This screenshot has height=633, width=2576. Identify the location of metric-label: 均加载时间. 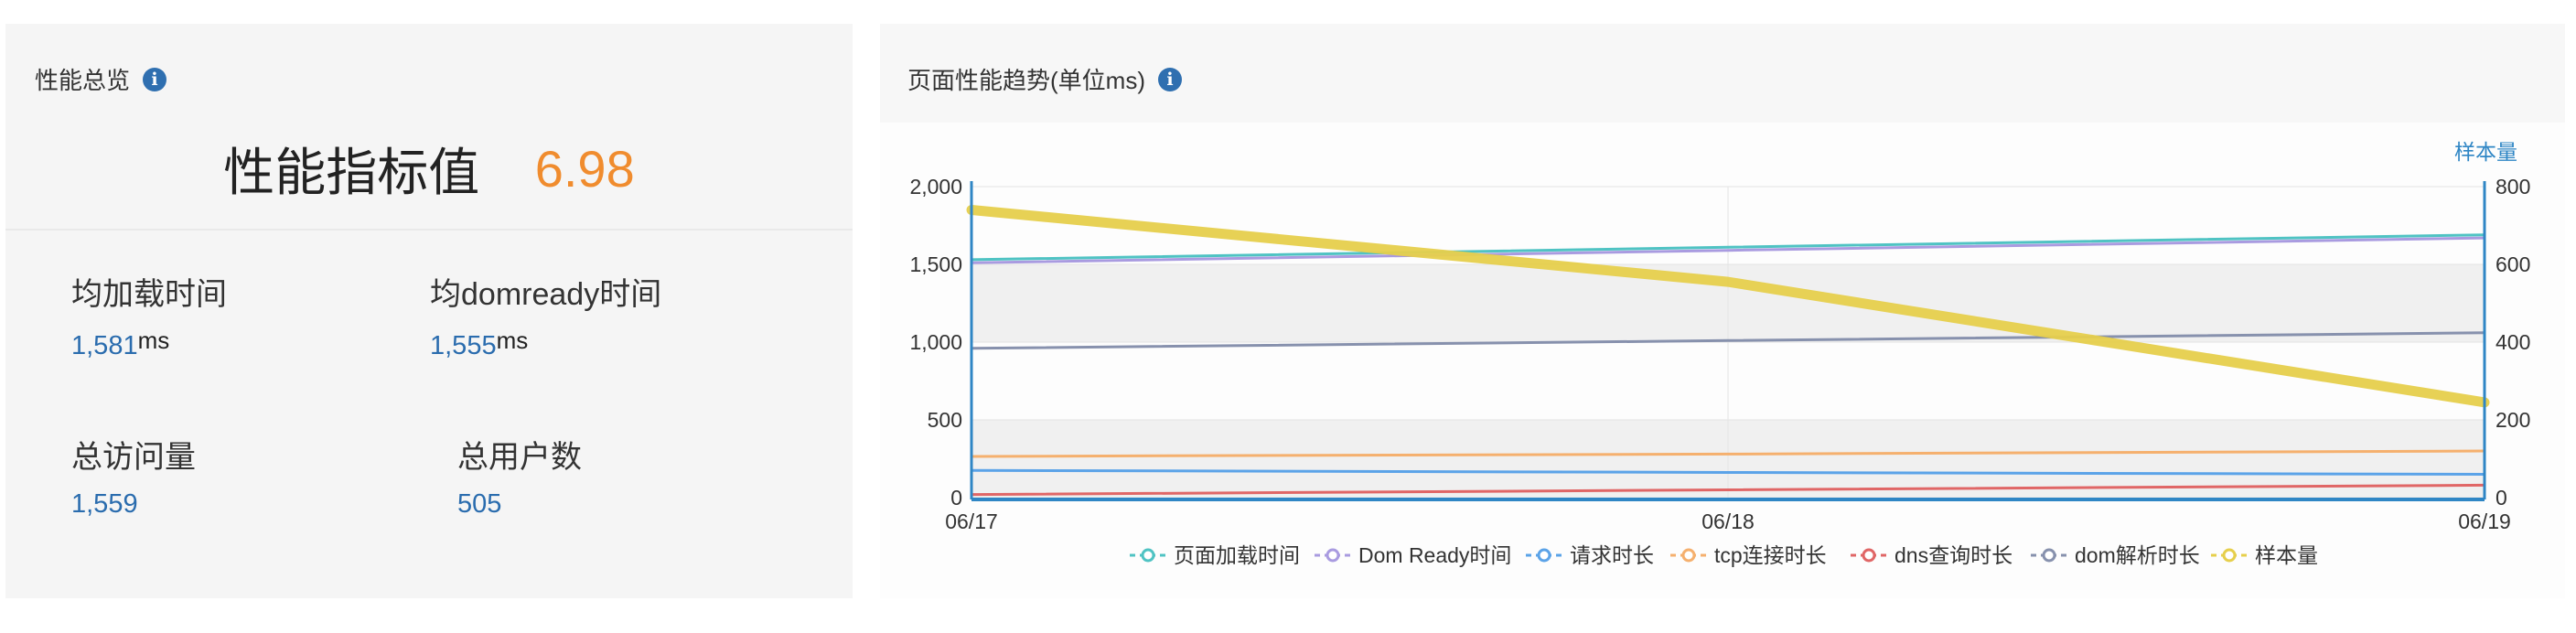
(149, 294).